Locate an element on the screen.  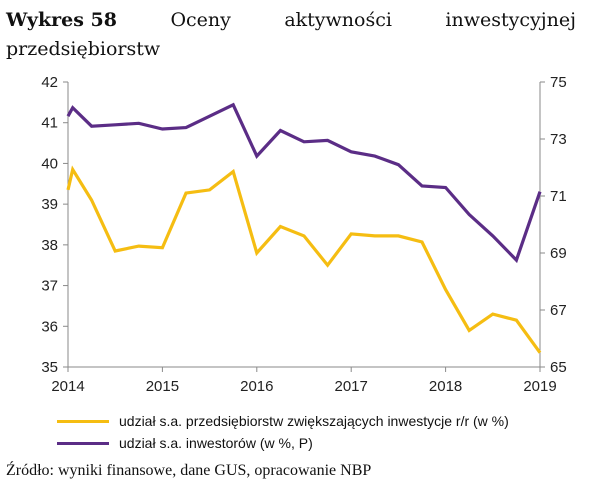
left-tick-label: 40 is located at coordinates (49, 163).